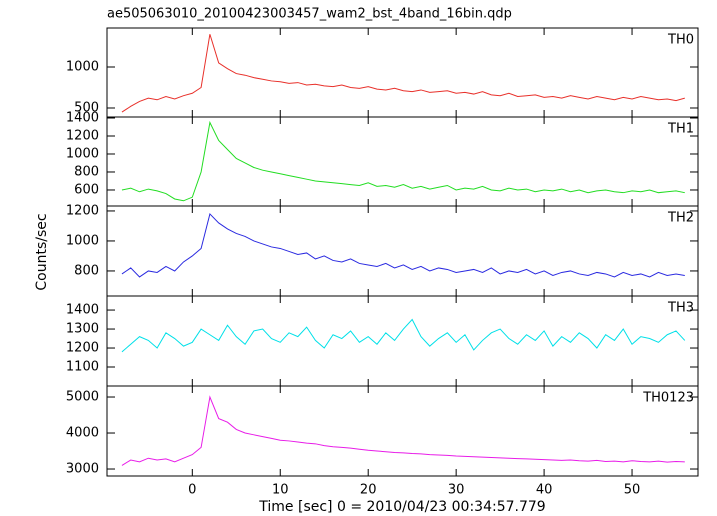  I want to click on series-label: TH3, so click(680, 308).